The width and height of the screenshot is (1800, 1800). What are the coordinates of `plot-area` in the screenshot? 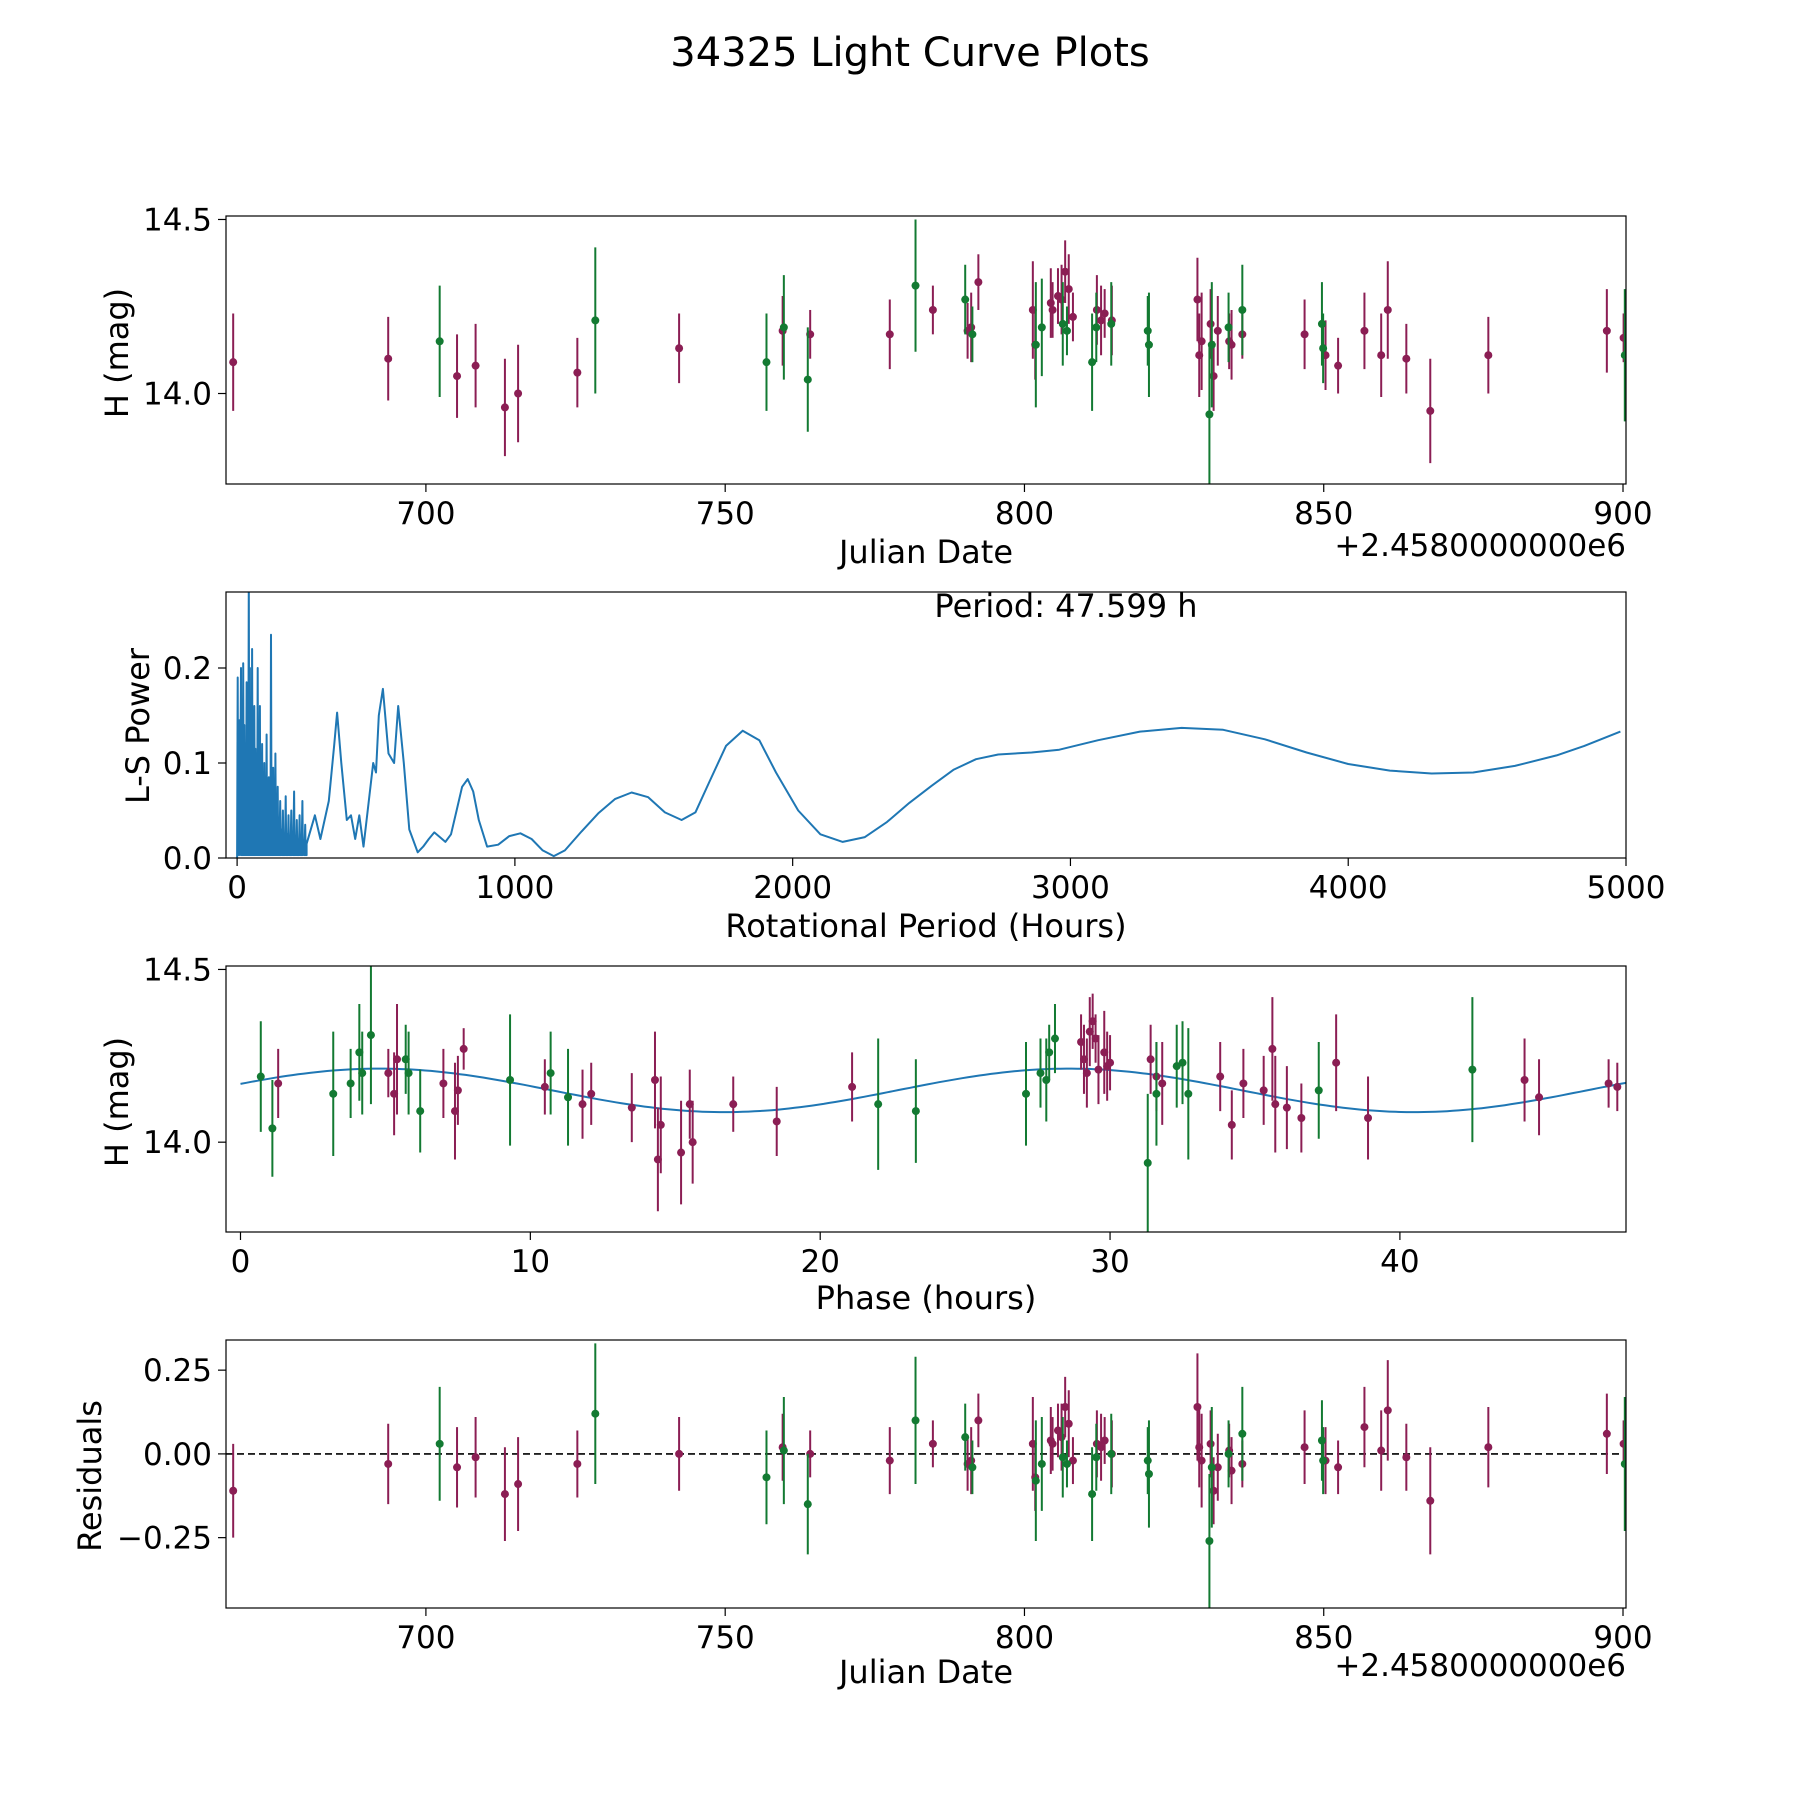 It's located at (933, 1099).